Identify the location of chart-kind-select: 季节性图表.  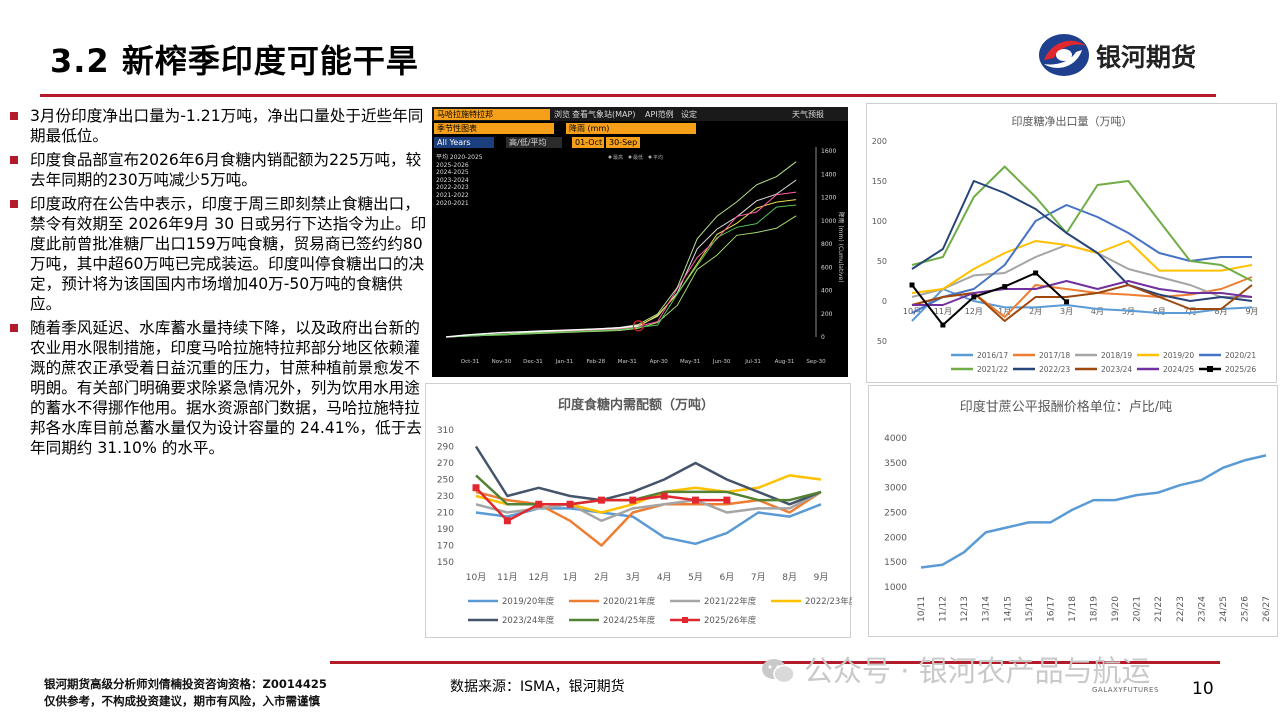
(494, 128).